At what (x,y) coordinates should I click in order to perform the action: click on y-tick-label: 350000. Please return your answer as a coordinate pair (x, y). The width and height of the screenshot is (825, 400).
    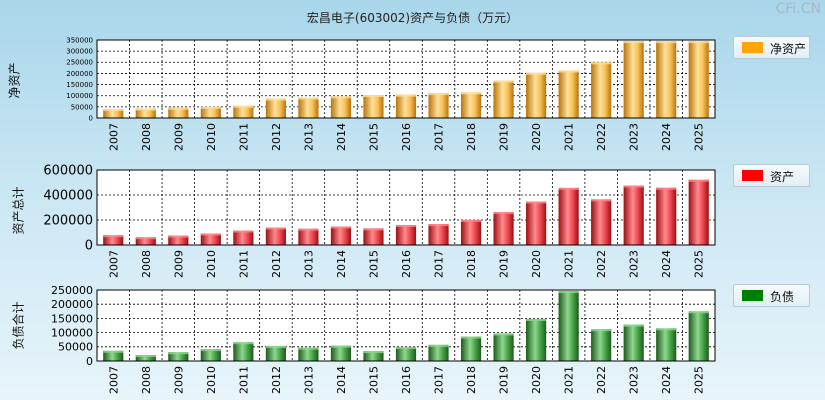
    Looking at the image, I should click on (79, 40).